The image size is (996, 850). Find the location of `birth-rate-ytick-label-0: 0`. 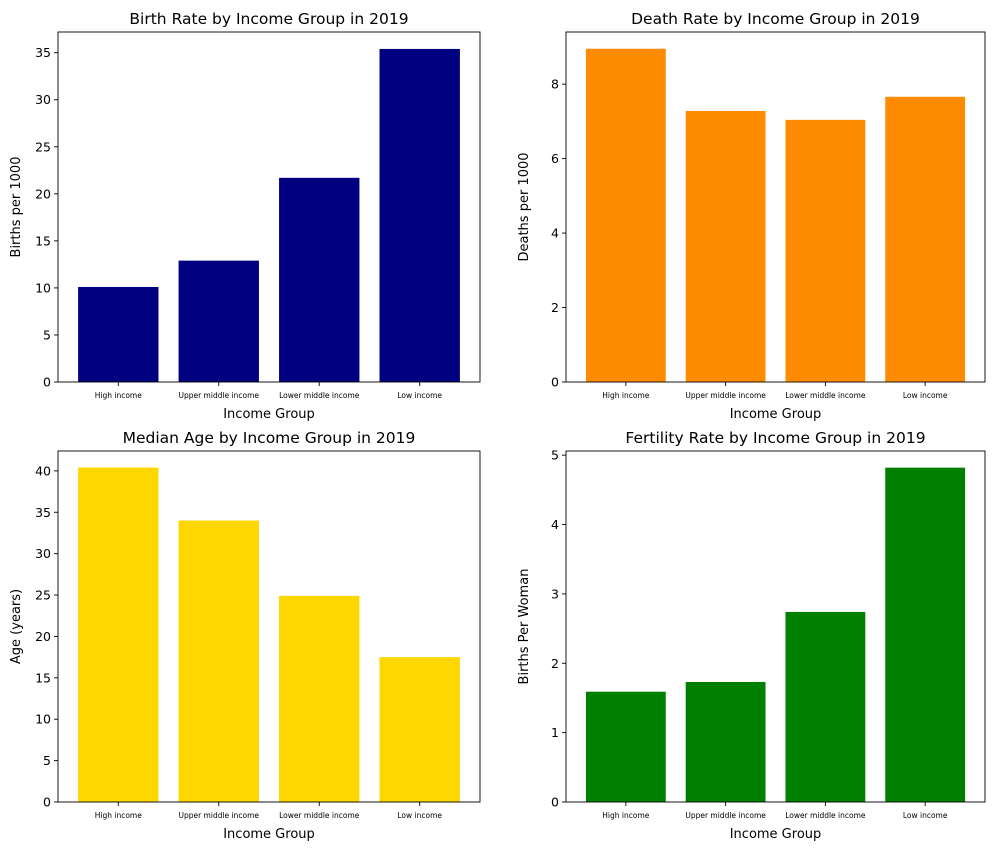

birth-rate-ytick-label-0: 0 is located at coordinates (47, 382).